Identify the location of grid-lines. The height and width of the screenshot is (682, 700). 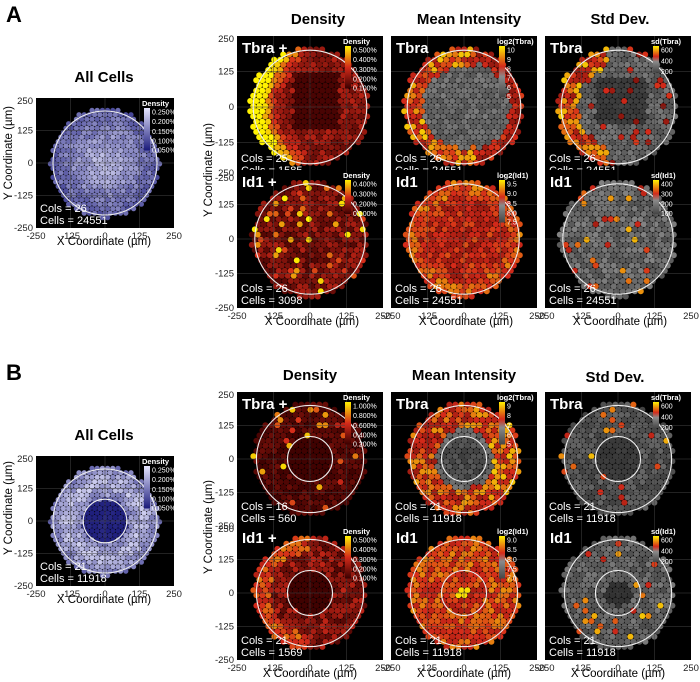
(310, 593).